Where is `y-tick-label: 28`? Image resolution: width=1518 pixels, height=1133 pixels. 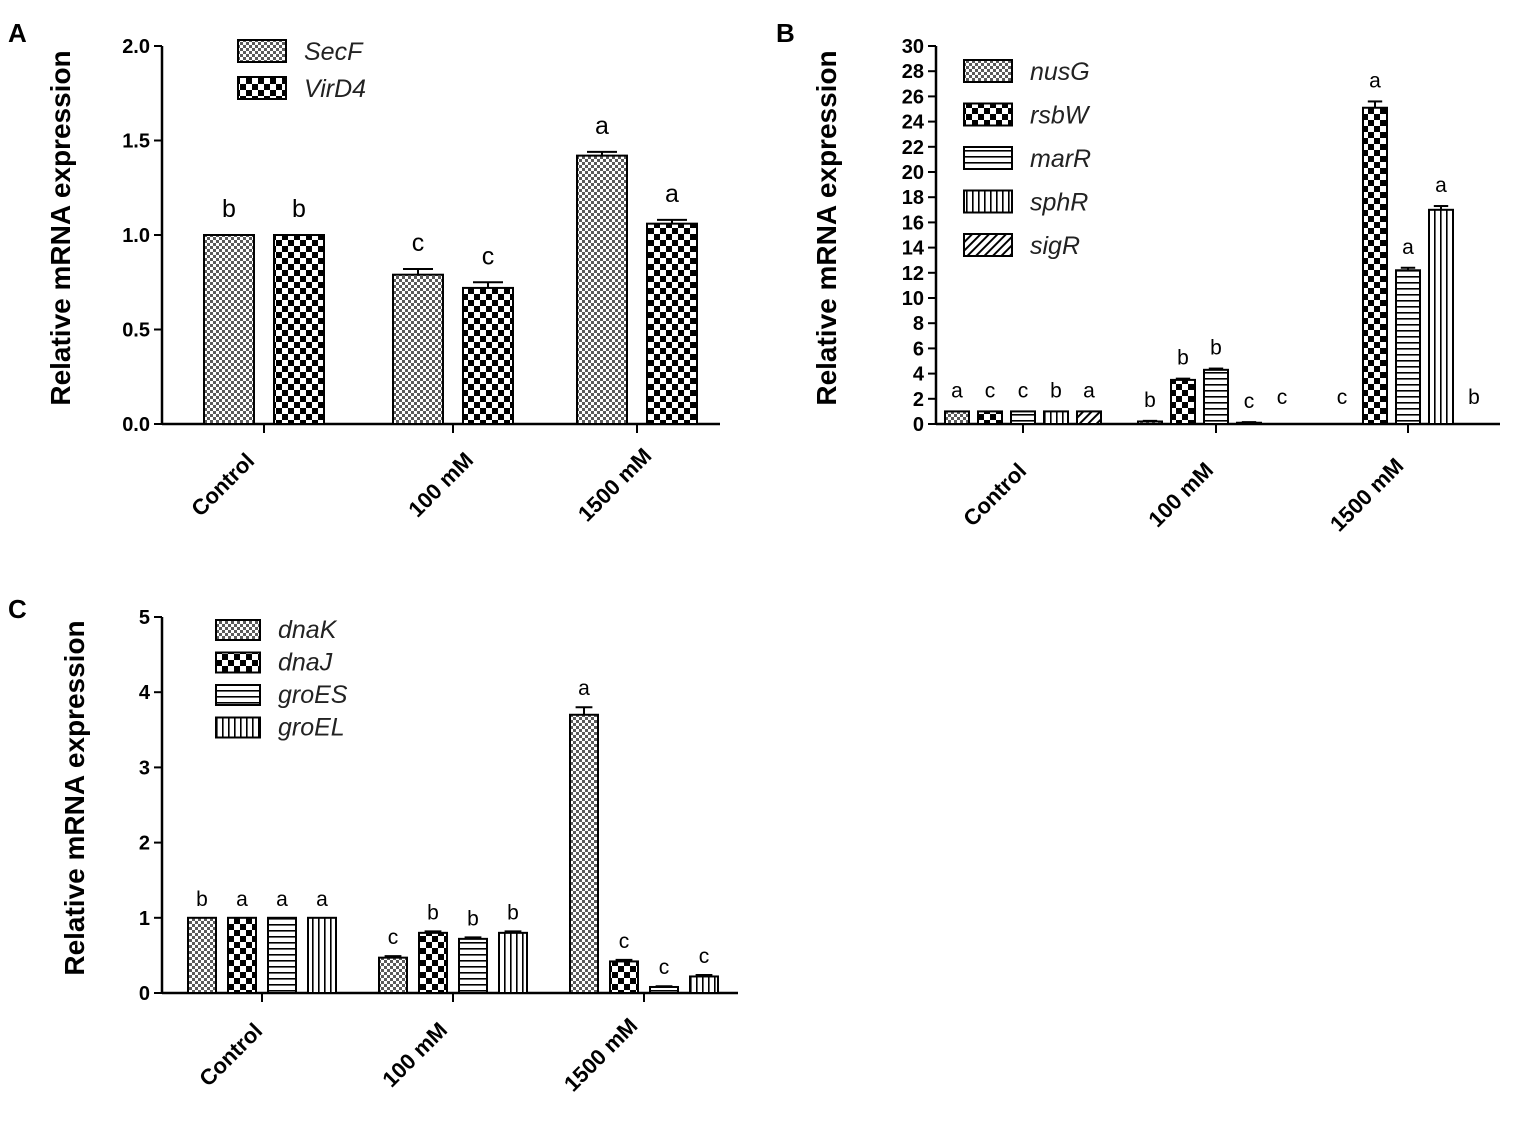
y-tick-label: 28 is located at coordinates (913, 72).